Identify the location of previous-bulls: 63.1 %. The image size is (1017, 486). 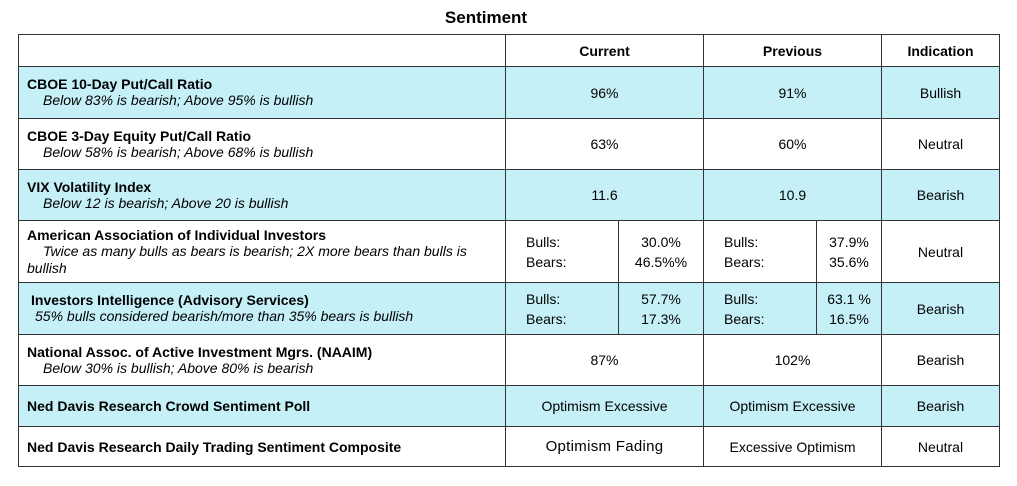
(849, 298).